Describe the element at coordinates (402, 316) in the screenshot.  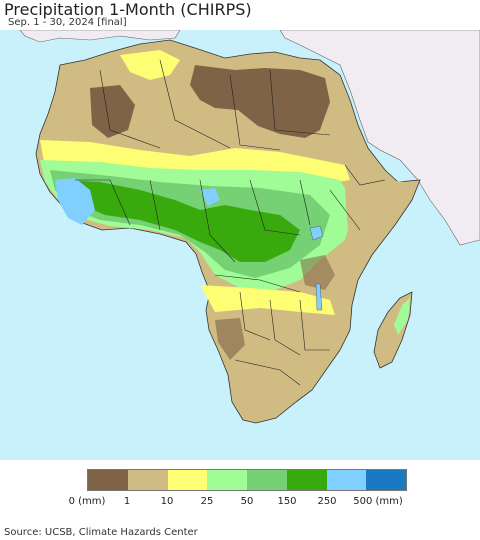
I see `madagascar-wet-east` at that location.